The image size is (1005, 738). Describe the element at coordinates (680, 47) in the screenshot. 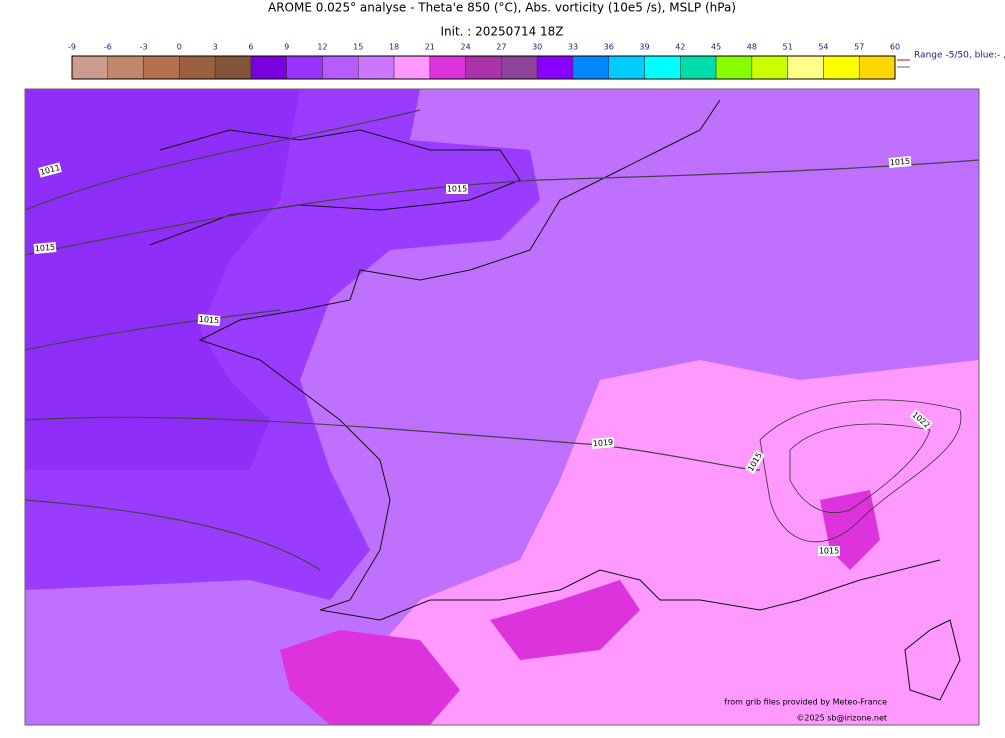

I see `colorbar-tick-label: 42` at that location.